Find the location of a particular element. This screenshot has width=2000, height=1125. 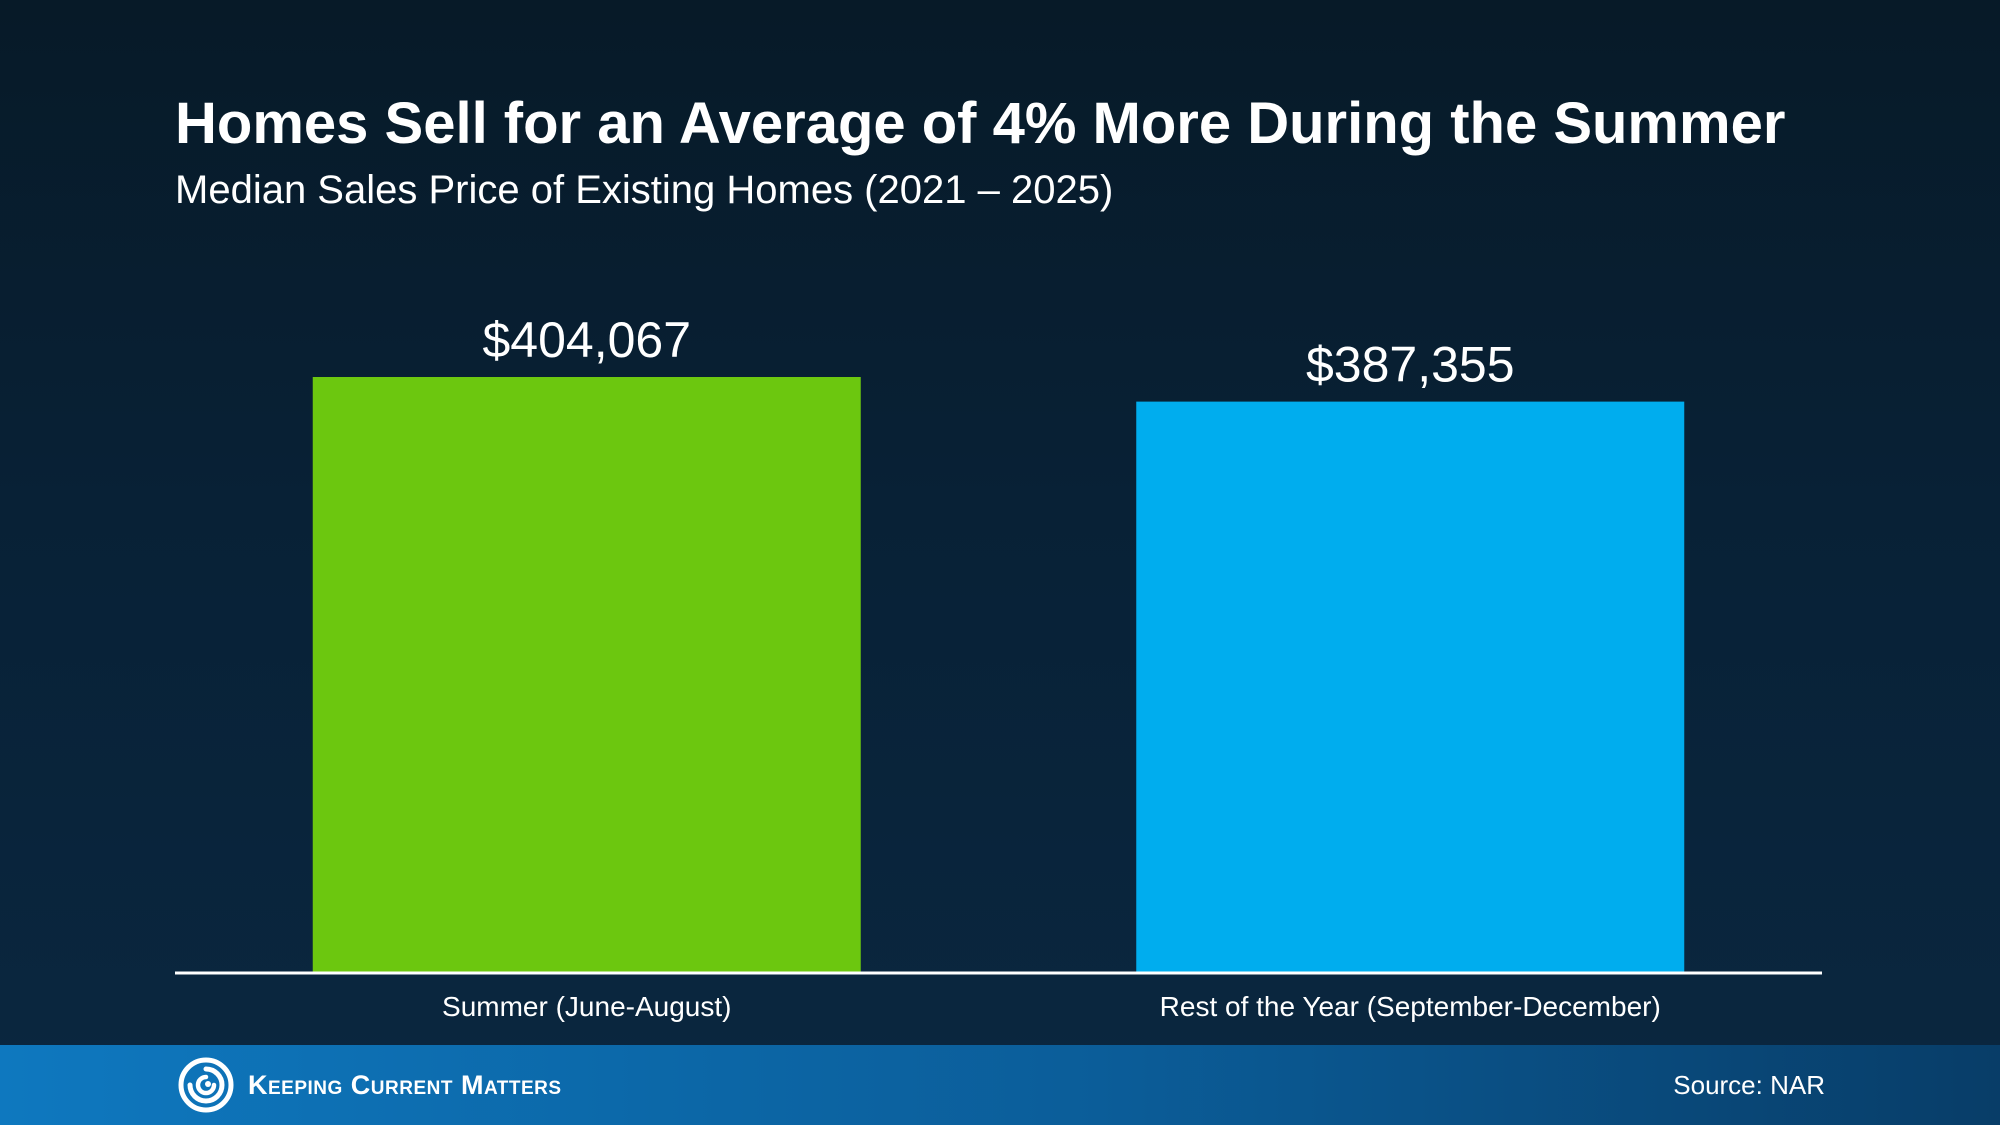

swirl-logo-icon is located at coordinates (206, 1085).